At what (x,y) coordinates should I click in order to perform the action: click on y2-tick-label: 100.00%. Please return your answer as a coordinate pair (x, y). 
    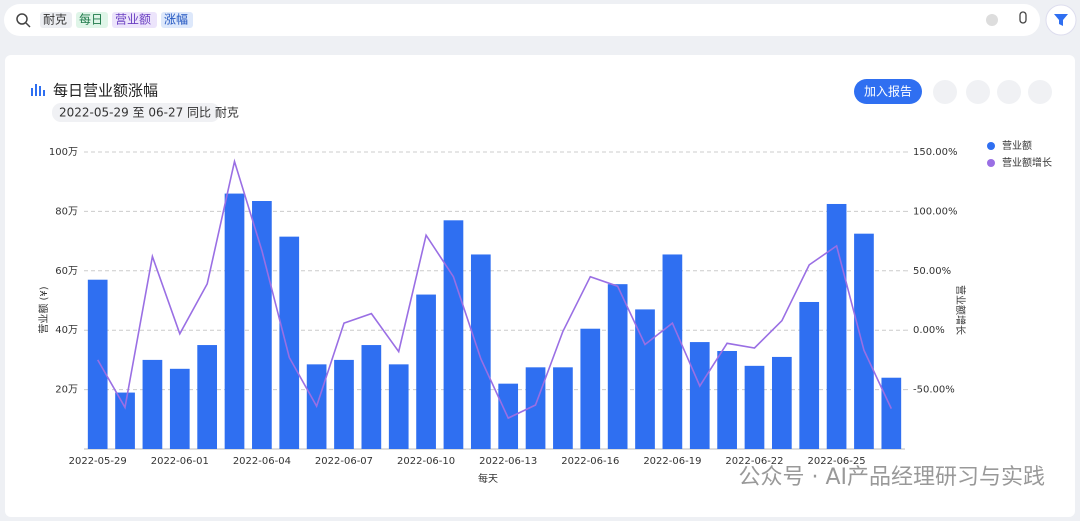
    Looking at the image, I should click on (935, 211).